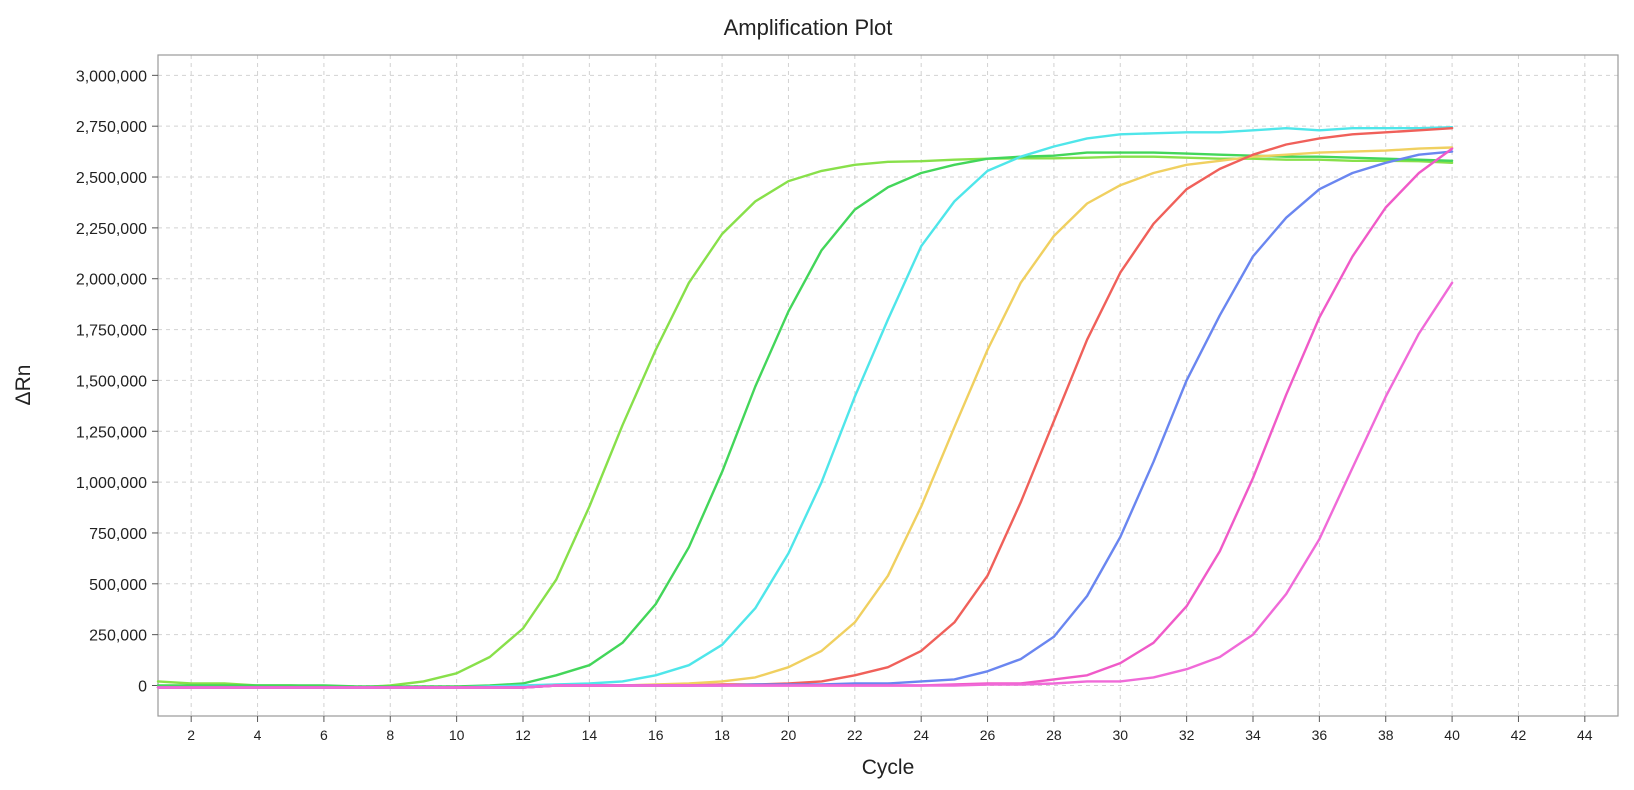 Image resolution: width=1634 pixels, height=790 pixels. Describe the element at coordinates (1519, 735) in the screenshot. I see `x-tick-label: 42` at that location.